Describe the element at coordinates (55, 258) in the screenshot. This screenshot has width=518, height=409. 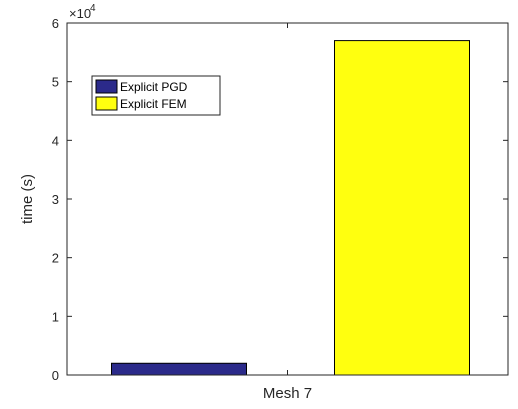
I see `y-tick-label: 2` at that location.